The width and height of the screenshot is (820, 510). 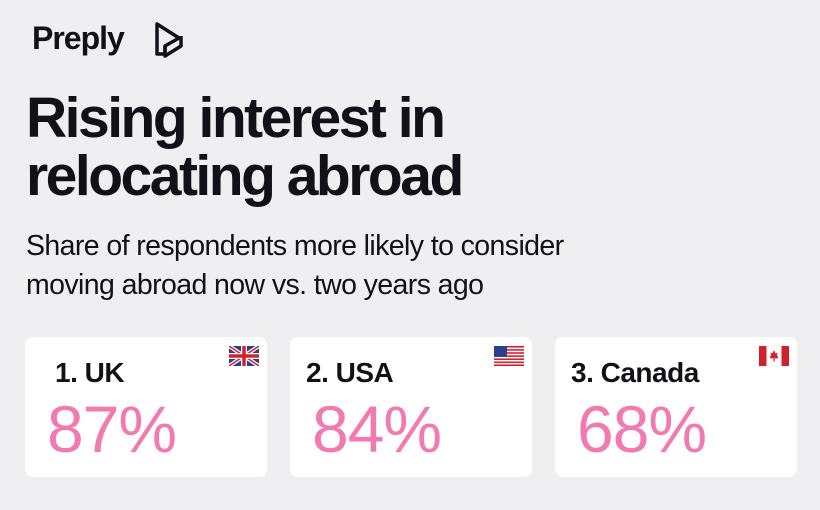 I want to click on country-card: 1. UK 87%, so click(x=146, y=407).